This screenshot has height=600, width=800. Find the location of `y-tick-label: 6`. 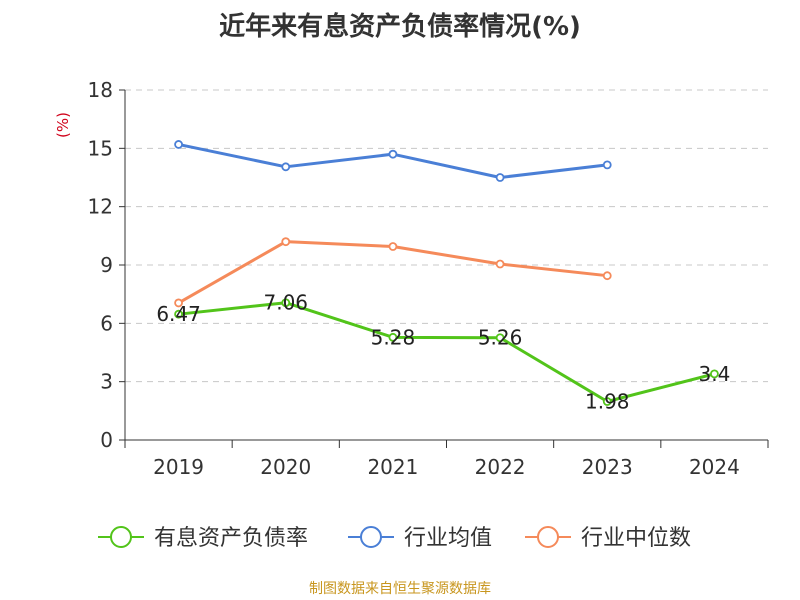

y-tick-label: 6 is located at coordinates (106, 323).